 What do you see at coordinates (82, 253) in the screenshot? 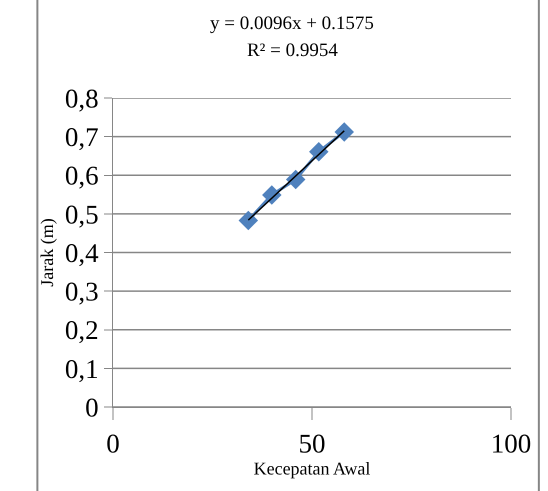
I see `y-tick-label: 0,4` at bounding box center [82, 253].